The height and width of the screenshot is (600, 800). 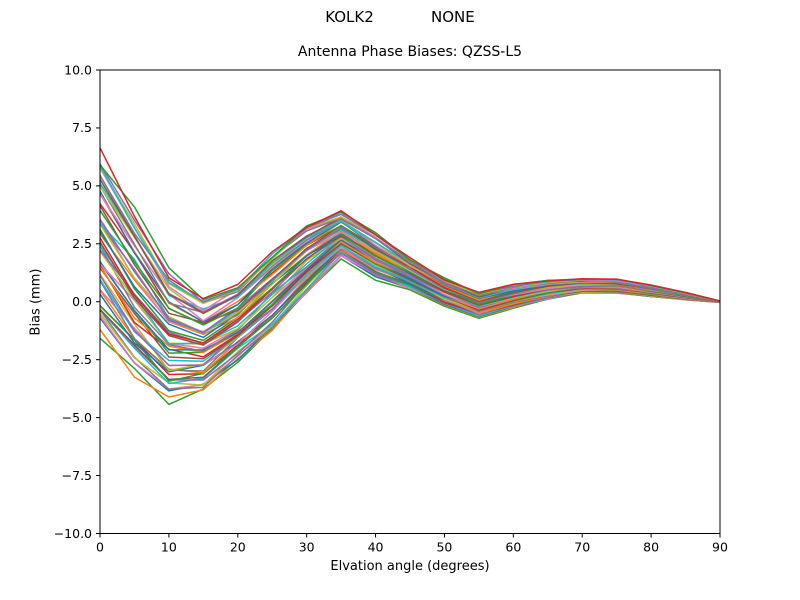 I want to click on x-tick-label: 90, so click(x=720, y=547).